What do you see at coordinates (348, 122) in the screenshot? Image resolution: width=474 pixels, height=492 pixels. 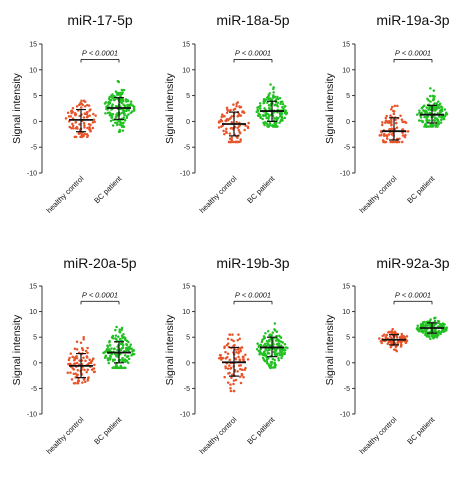 I see `y-tick-label: 0` at bounding box center [348, 122].